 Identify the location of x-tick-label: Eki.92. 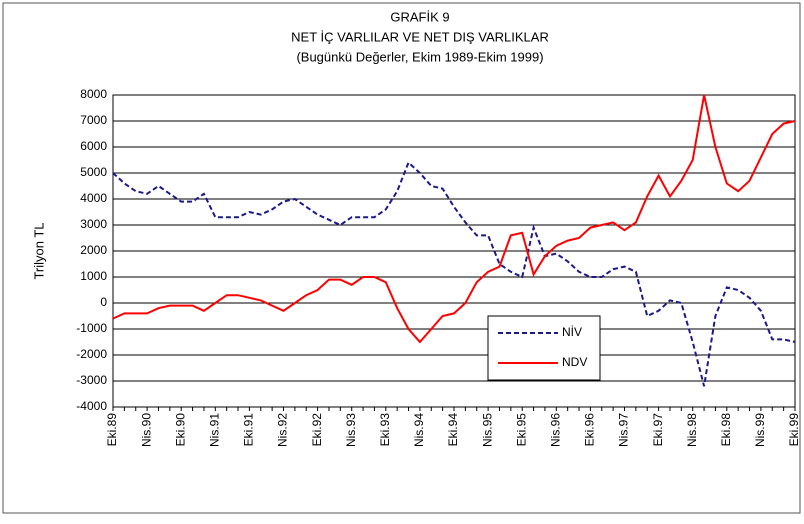
(317, 430).